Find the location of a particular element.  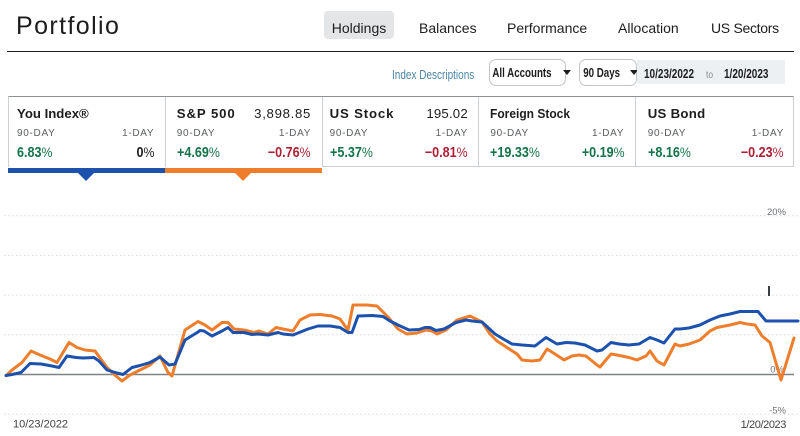

svg-text: -5% is located at coordinates (777, 410).